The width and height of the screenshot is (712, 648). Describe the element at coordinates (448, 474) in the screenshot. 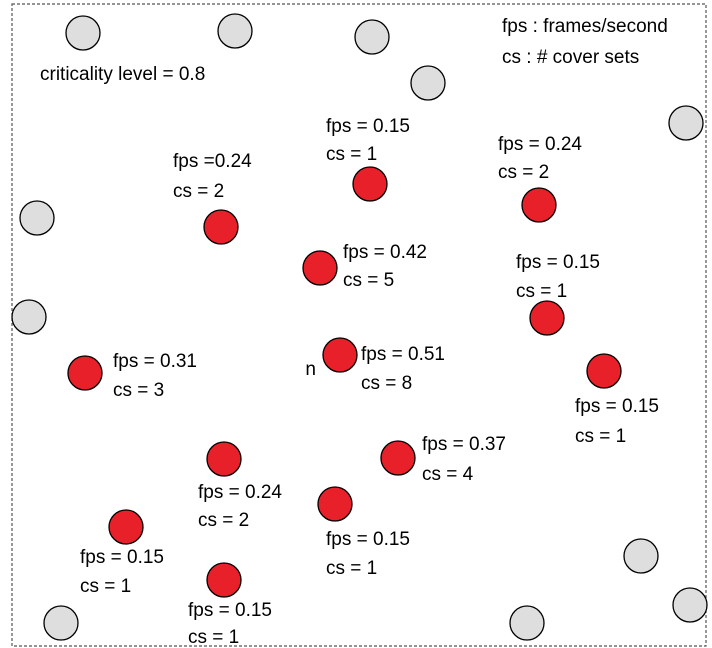

I see `node-cs-label: cs = 4` at that location.